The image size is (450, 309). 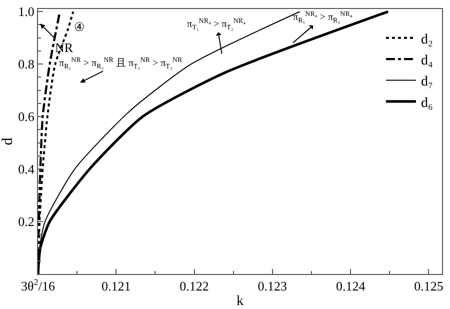 I want to click on y-tick-label: 0.2, so click(x=26, y=222).